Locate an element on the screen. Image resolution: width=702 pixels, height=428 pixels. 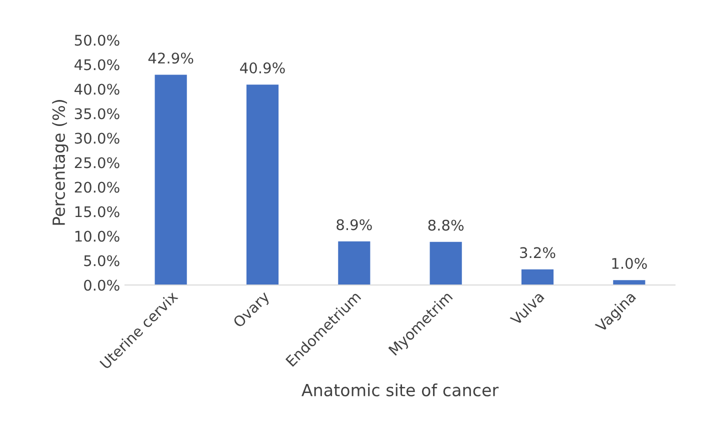
y-tick-label: 10.0% is located at coordinates (97, 236).